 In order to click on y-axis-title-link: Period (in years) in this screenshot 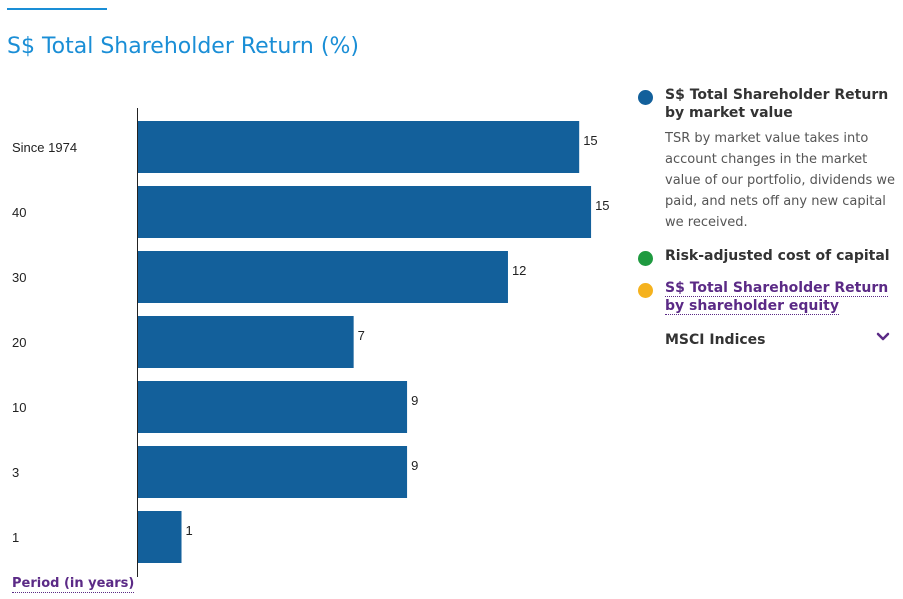, I will do `click(73, 584)`.